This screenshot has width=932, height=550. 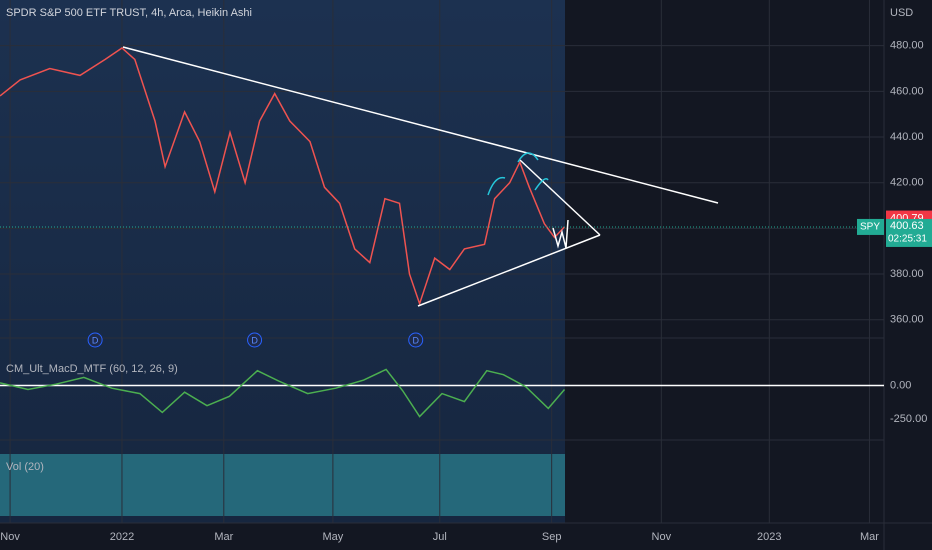 What do you see at coordinates (907, 239) in the screenshot?
I see `countdown: 02:25:31` at bounding box center [907, 239].